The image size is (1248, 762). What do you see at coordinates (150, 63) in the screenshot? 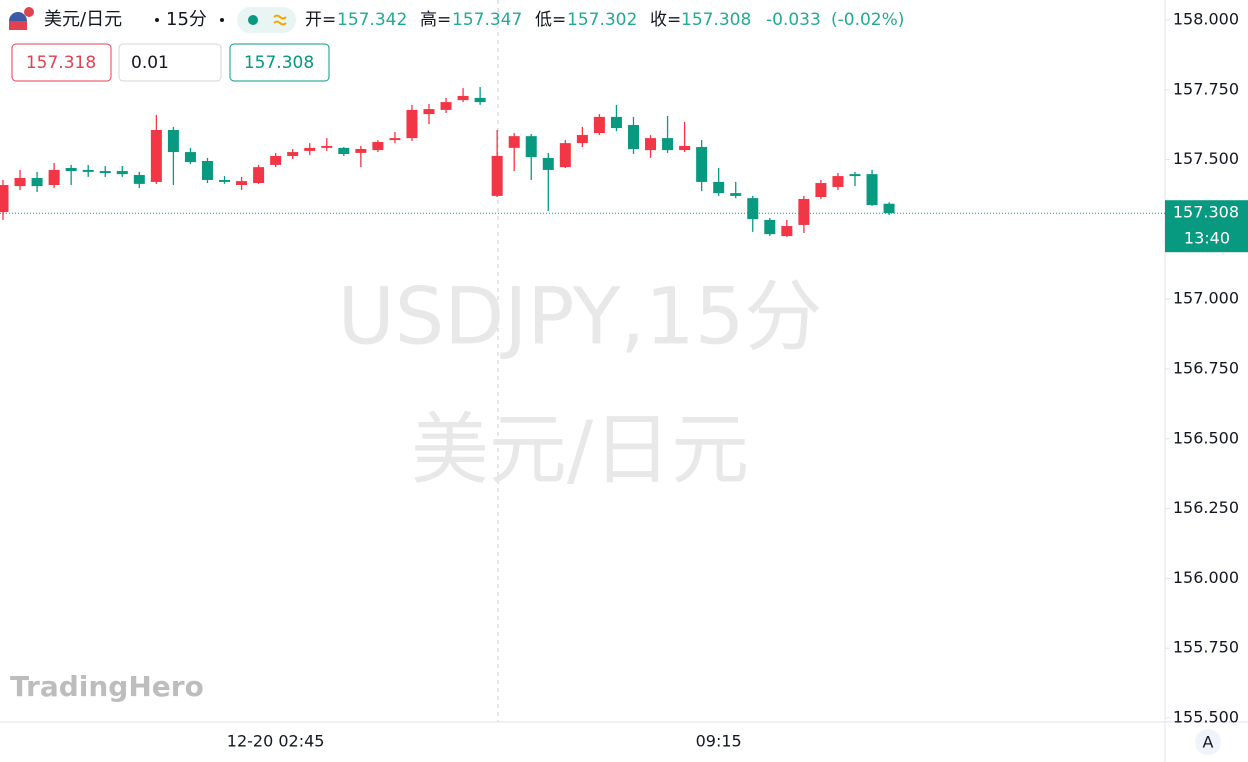
I see `quantity: 0.01` at bounding box center [150, 63].